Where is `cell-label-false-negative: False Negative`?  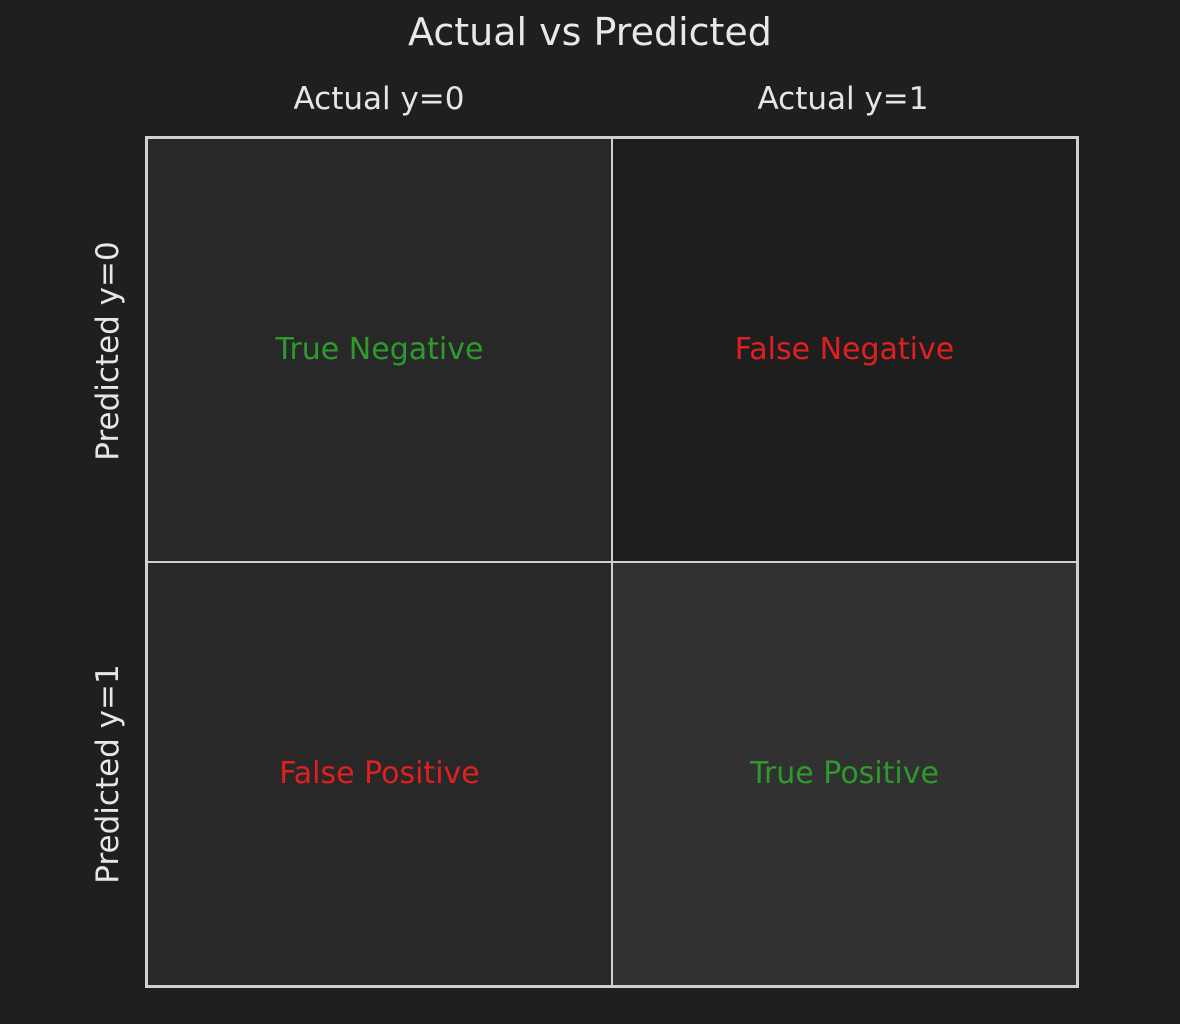
cell-label-false-negative: False Negative is located at coordinates (844, 349).